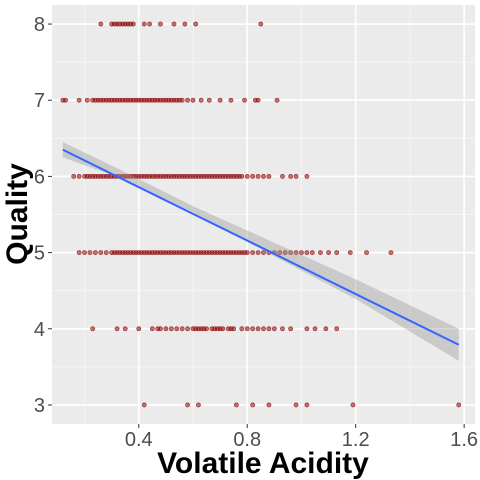 This screenshot has width=480, height=480. Describe the element at coordinates (17, 214) in the screenshot. I see `y-axis-title: Quality` at that location.